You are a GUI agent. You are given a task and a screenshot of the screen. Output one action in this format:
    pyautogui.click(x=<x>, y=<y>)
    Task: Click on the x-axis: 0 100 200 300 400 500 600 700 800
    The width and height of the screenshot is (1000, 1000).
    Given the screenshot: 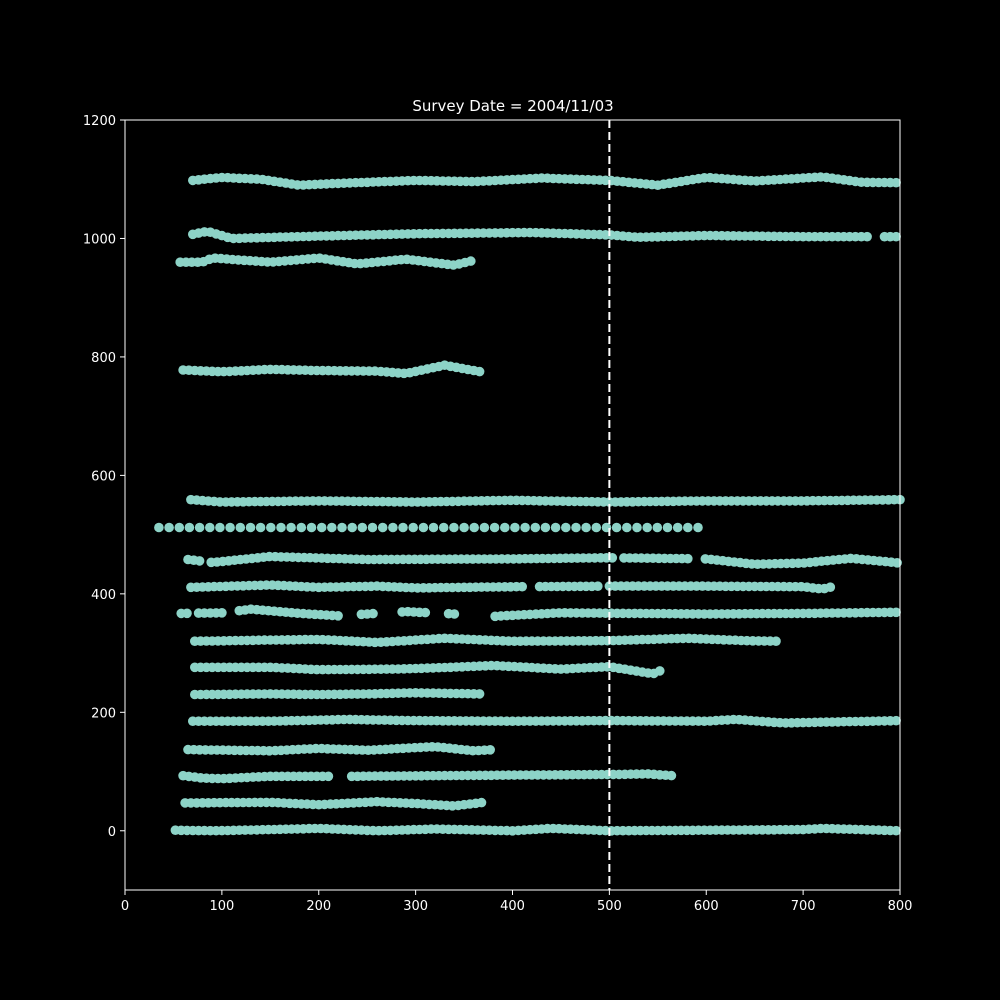 What is the action you would take?
    pyautogui.click(x=517, y=902)
    